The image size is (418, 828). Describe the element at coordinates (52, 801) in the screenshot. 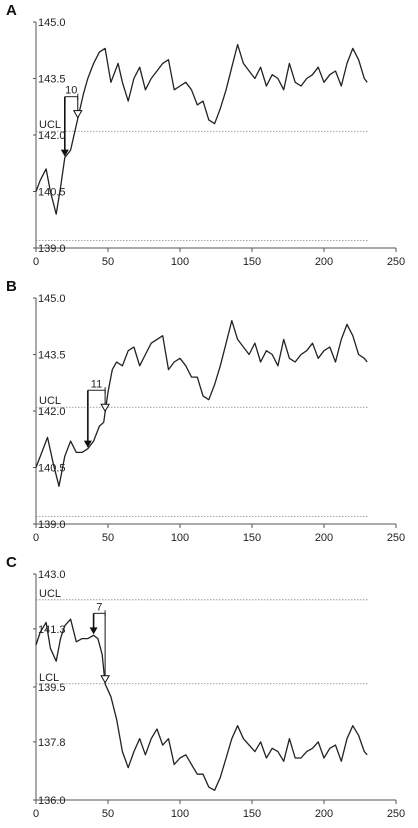

I see `y-tick-label: 136.0` at that location.